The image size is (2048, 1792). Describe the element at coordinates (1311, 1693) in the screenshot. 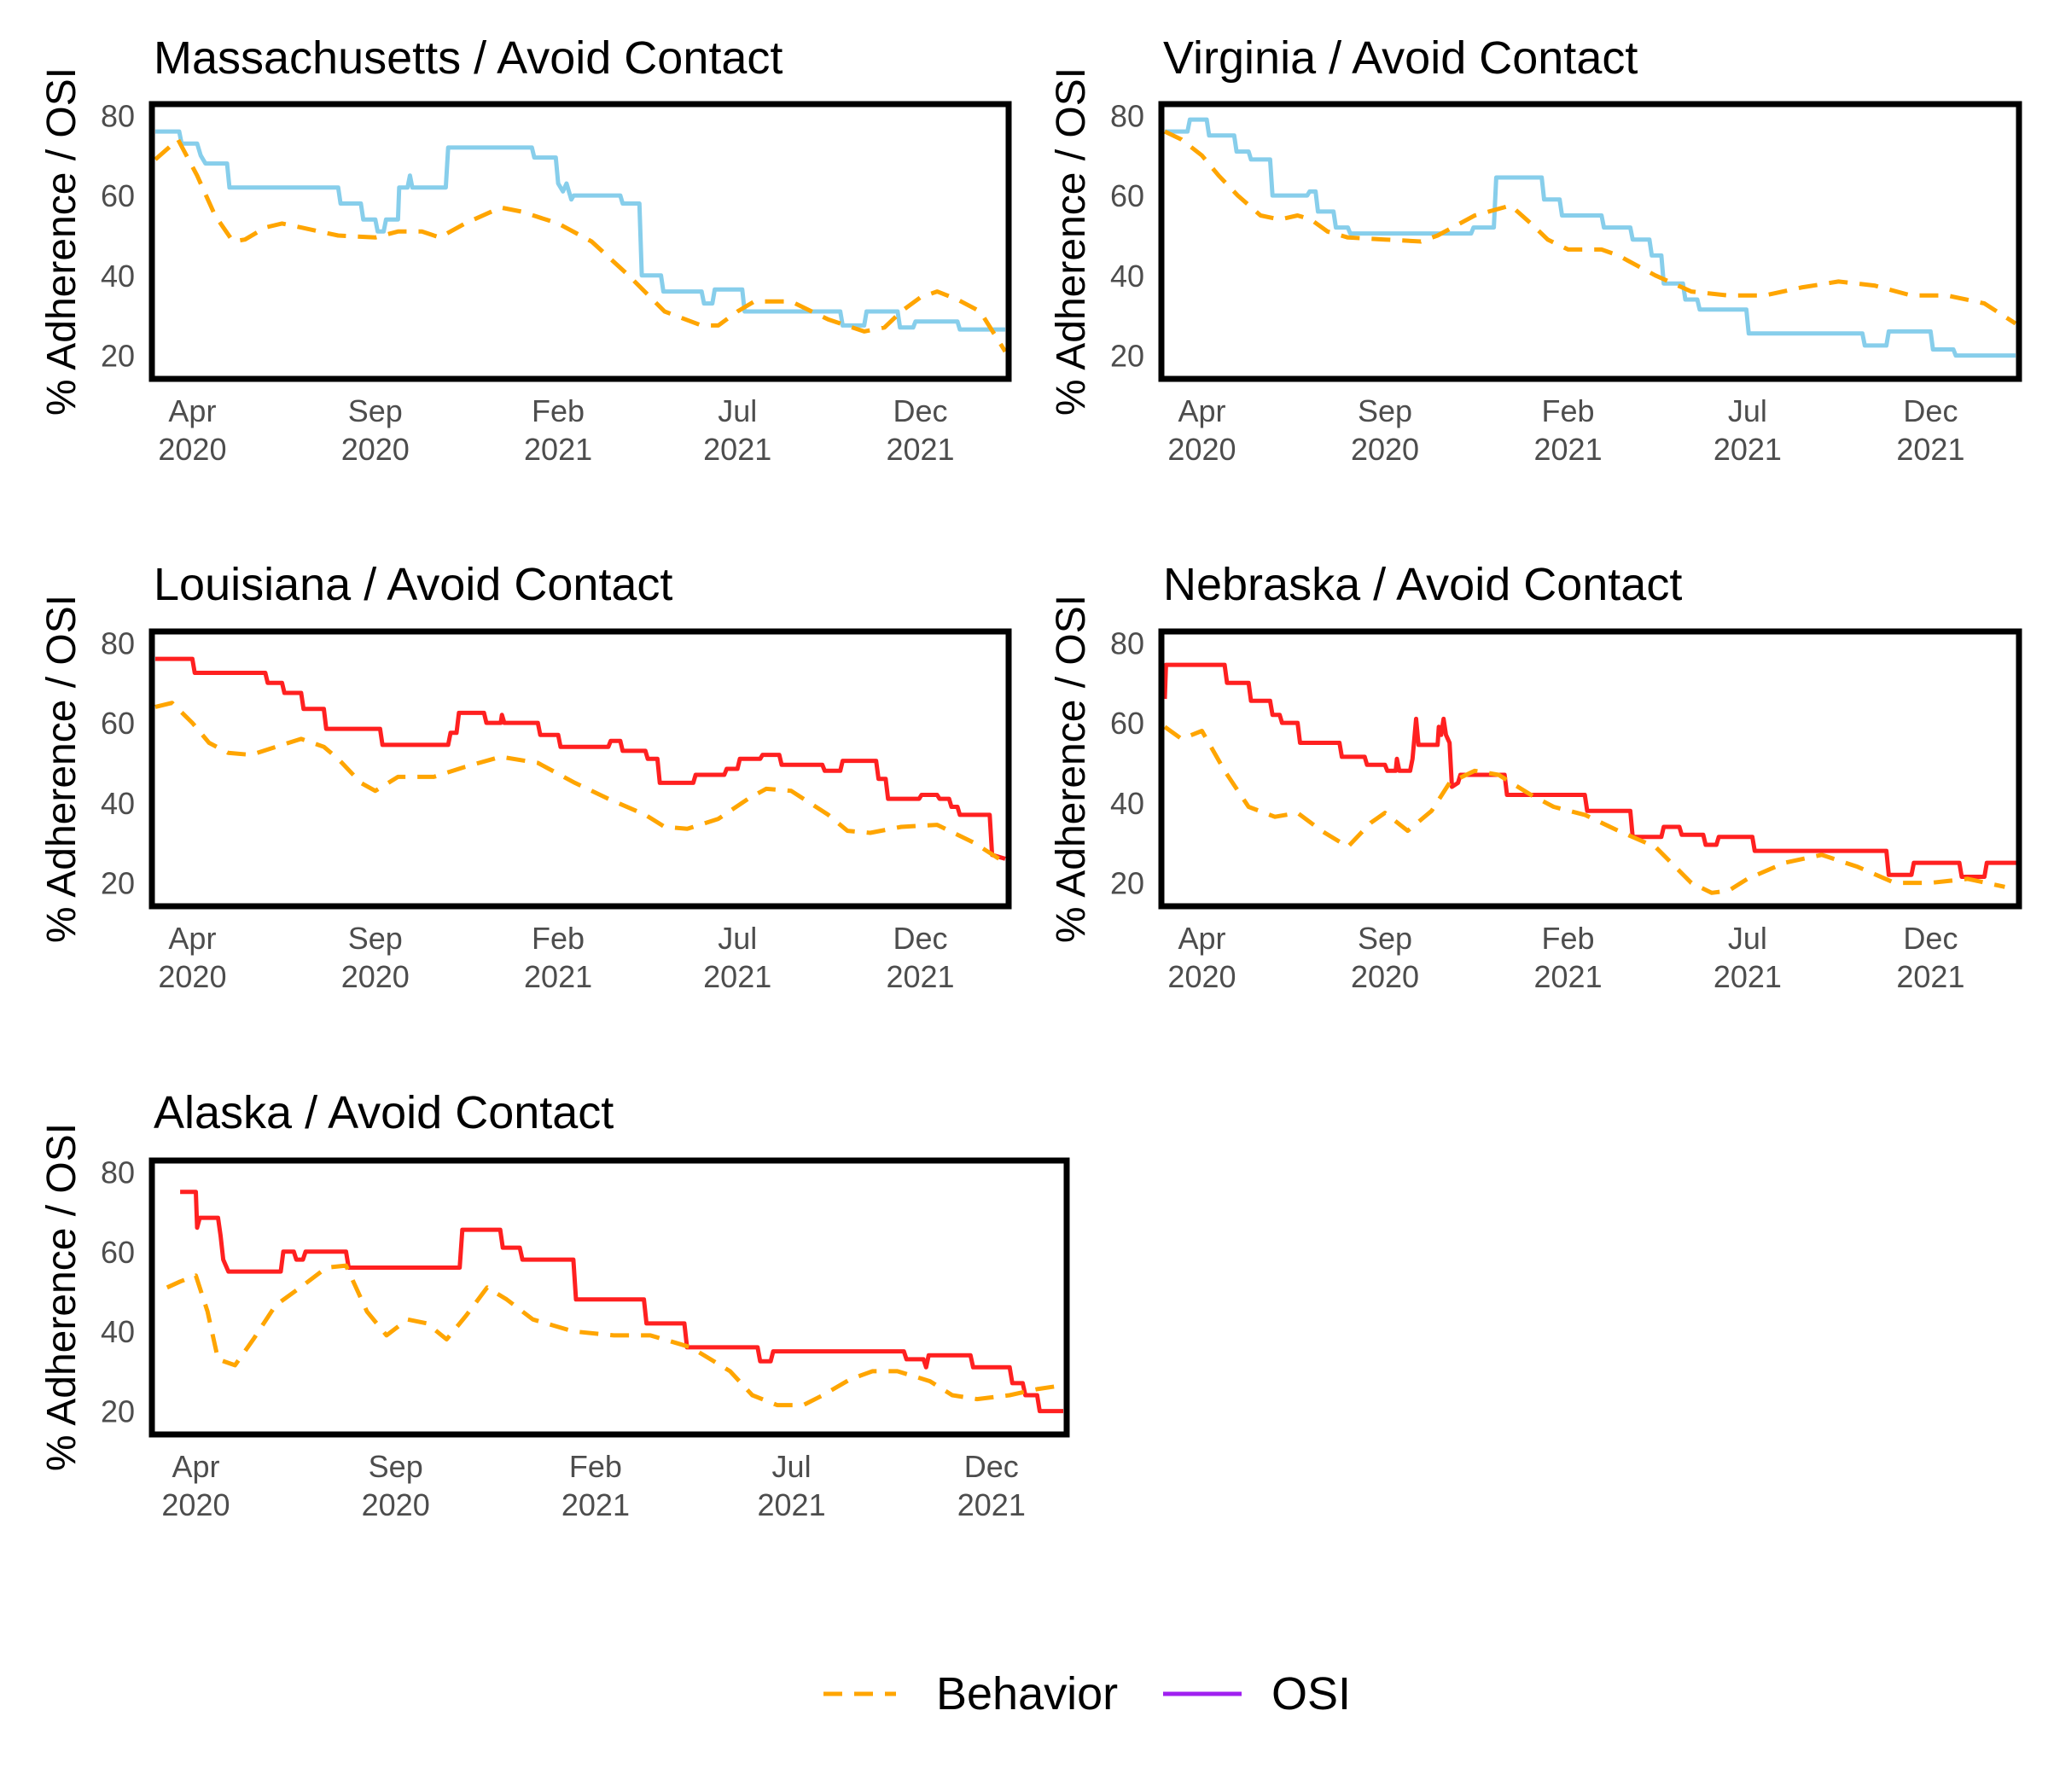

I see `legend-osi-label: OSI` at that location.